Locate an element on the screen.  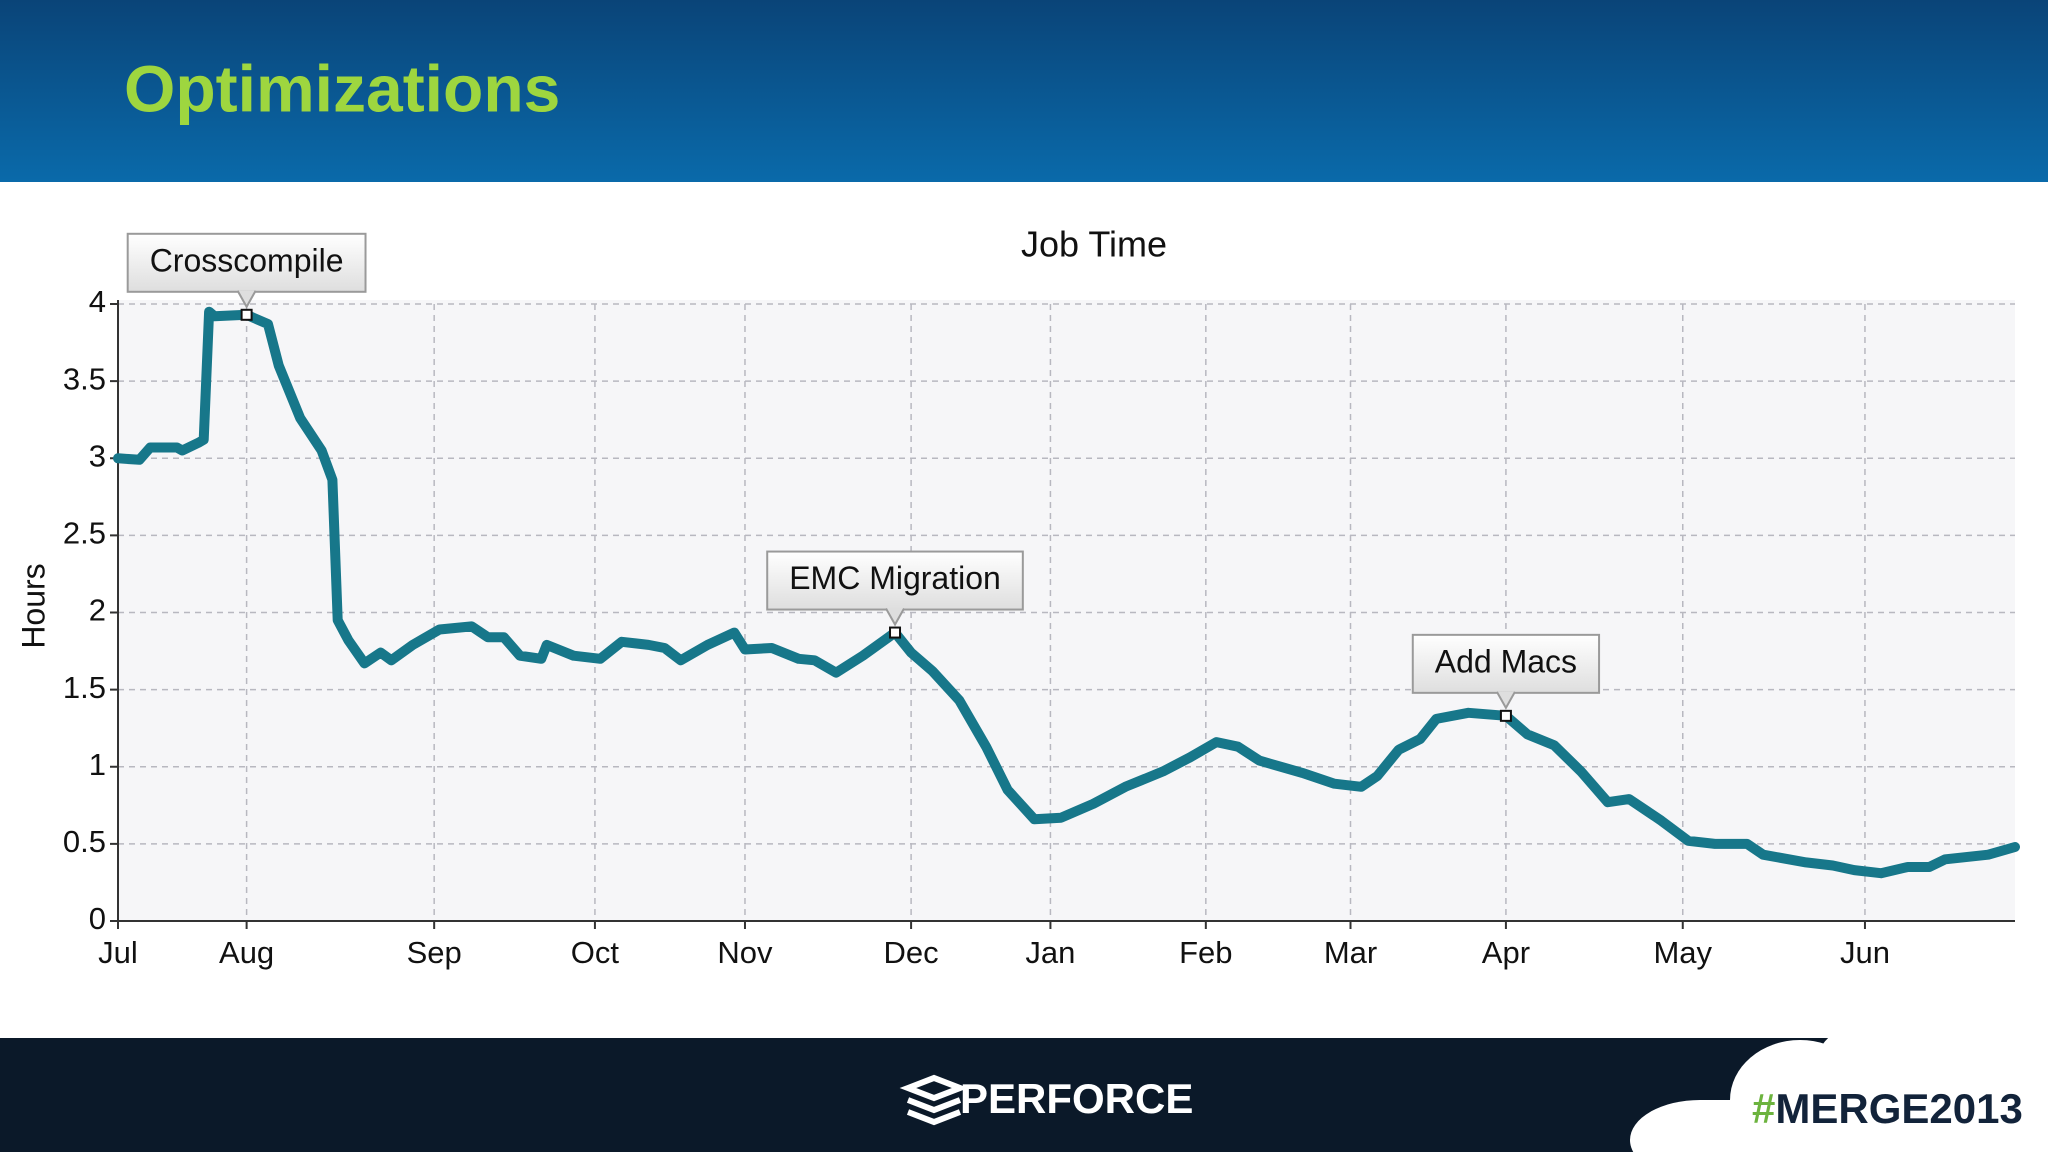
y-tick-label: 2.5 is located at coordinates (84, 533).